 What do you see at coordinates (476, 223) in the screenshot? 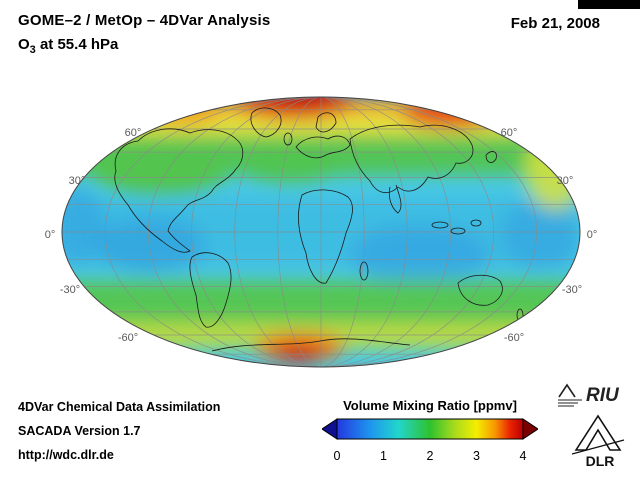
I see `coast-philippines` at bounding box center [476, 223].